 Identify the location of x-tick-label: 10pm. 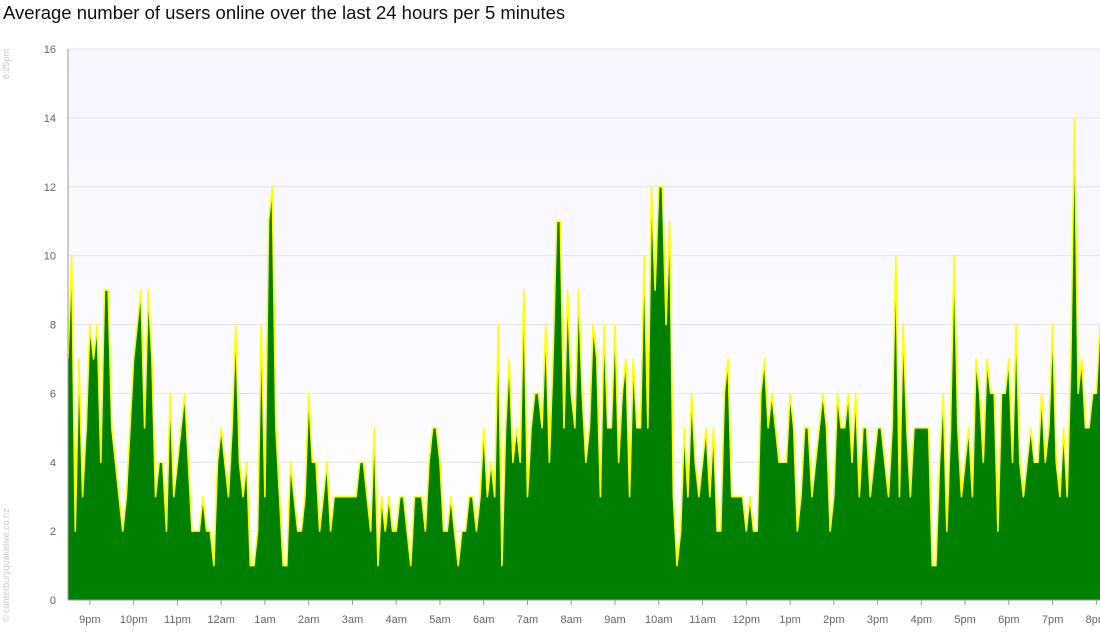
(134, 620).